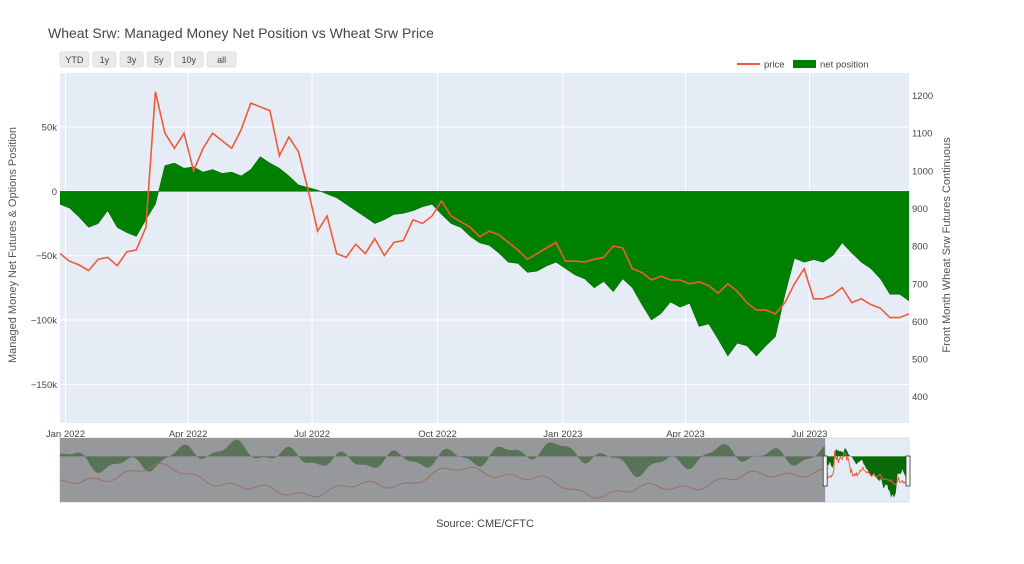 This screenshot has height=564, width=1024. What do you see at coordinates (920, 397) in the screenshot?
I see `y-right-tick-label: 400` at bounding box center [920, 397].